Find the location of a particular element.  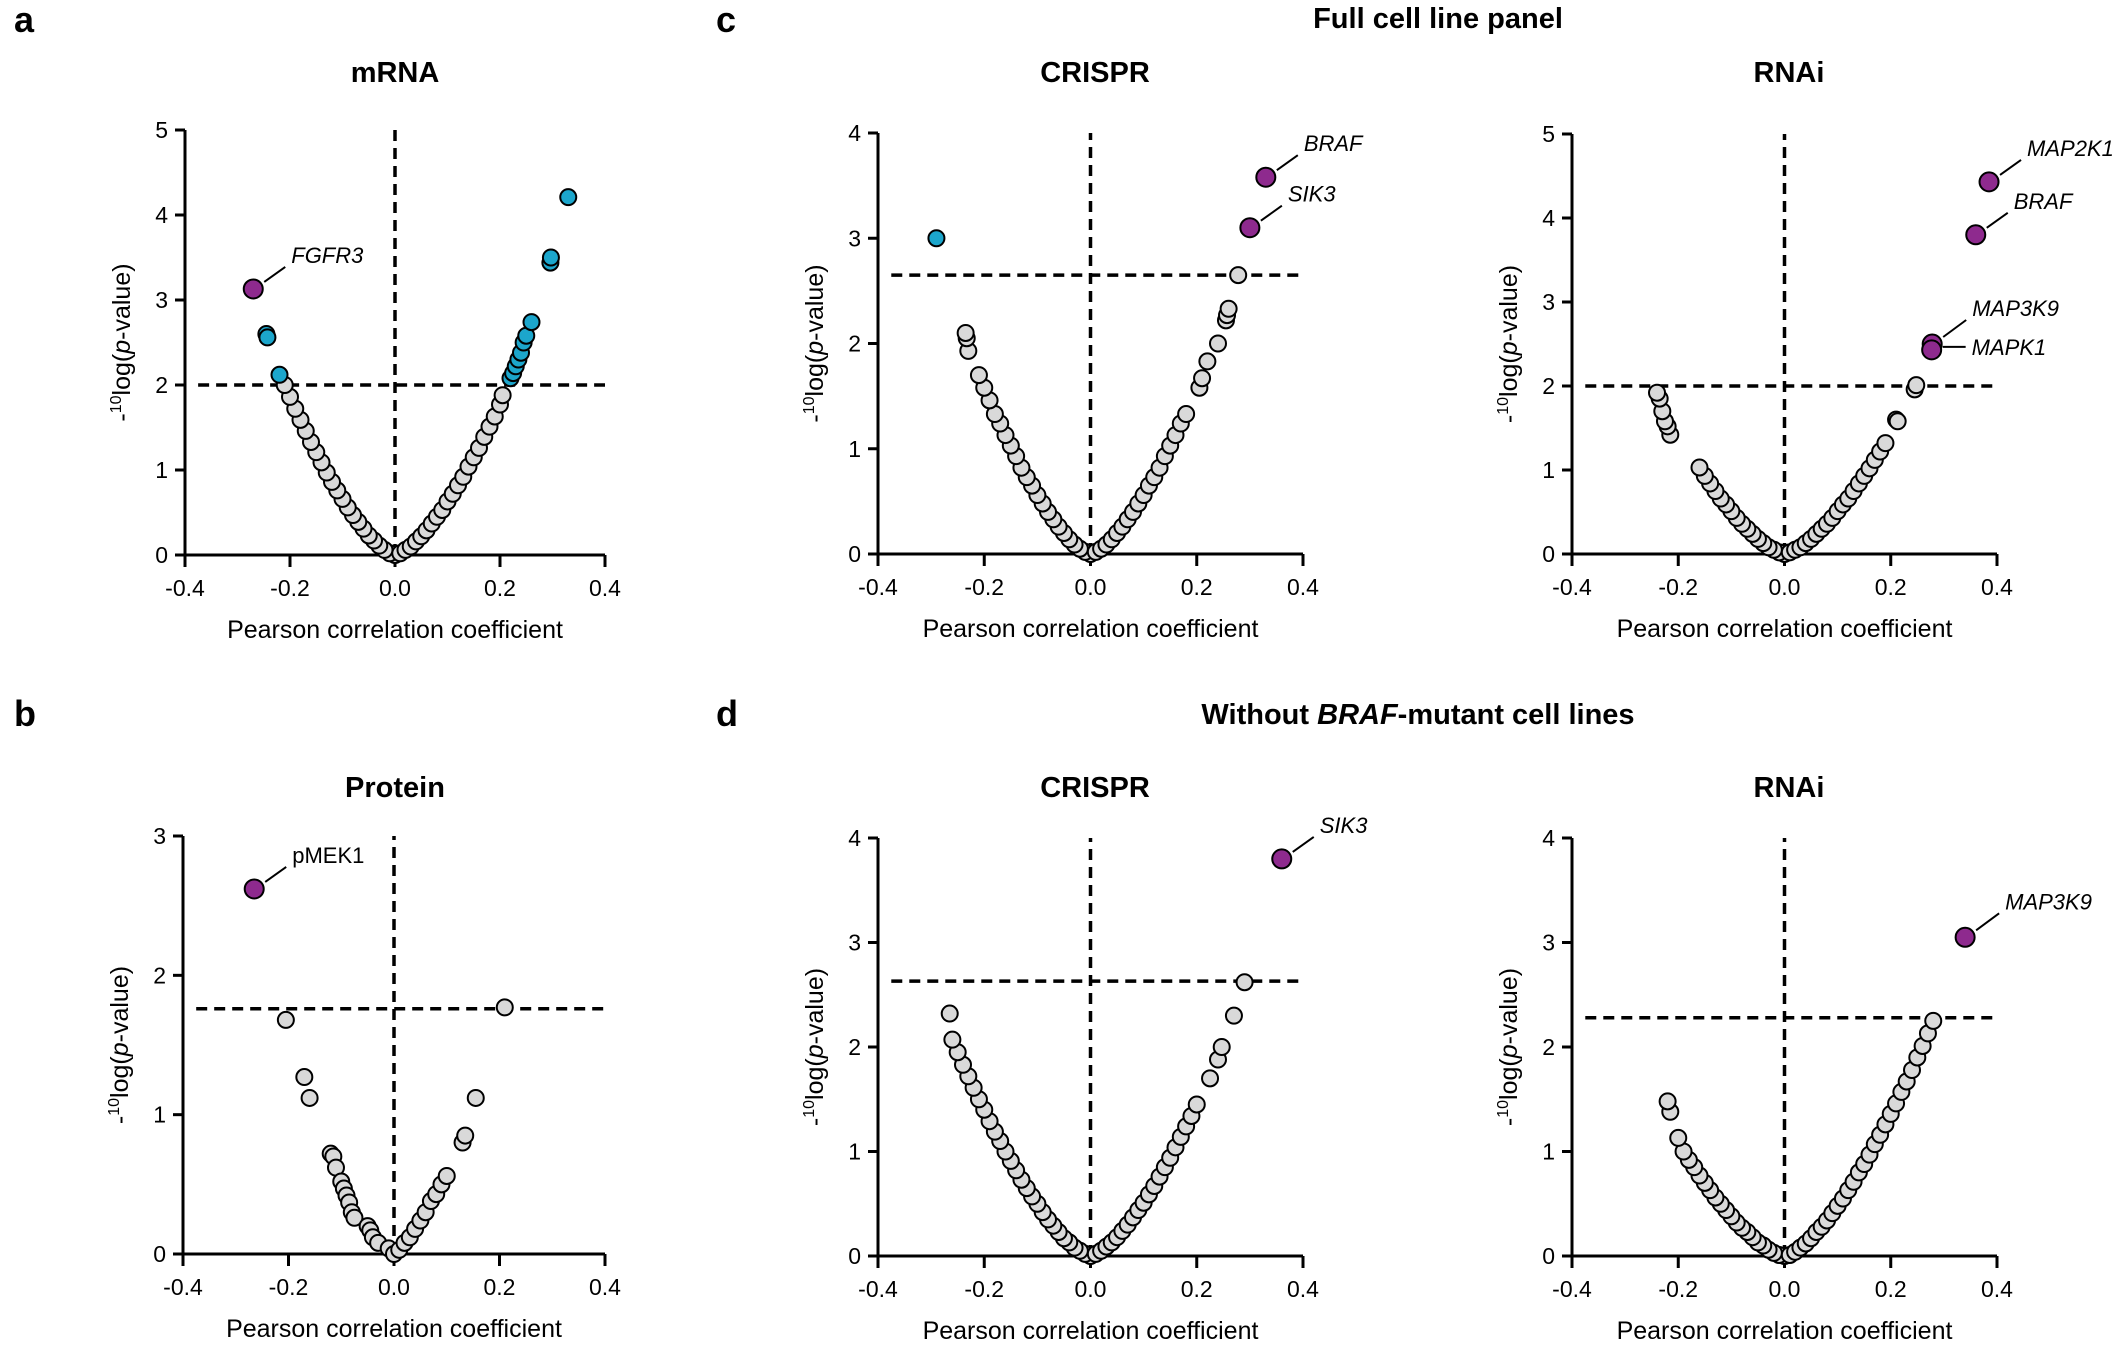

panel-title: Protein is located at coordinates (395, 788).